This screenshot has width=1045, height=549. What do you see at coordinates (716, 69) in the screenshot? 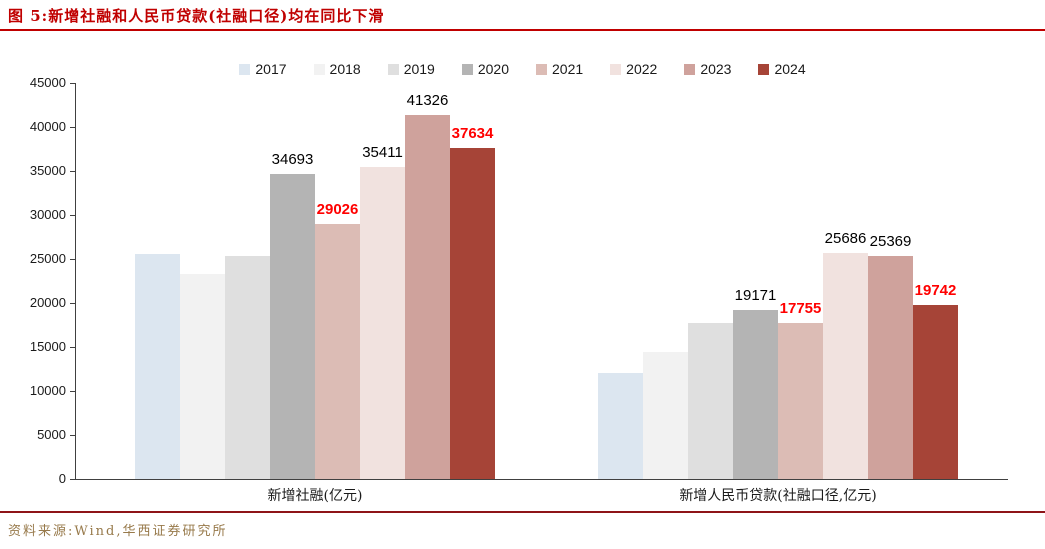
I see `legend-label-2023: 2023` at bounding box center [716, 69].